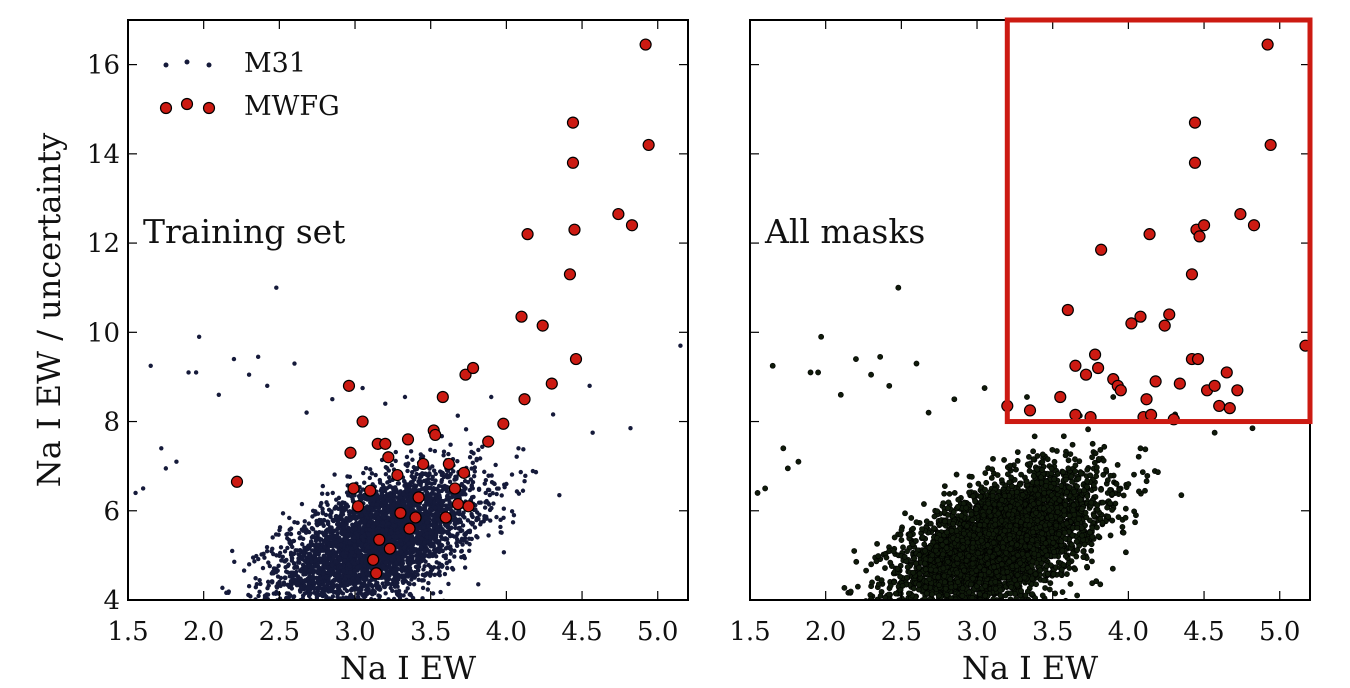 The width and height of the screenshot is (1350, 688). What do you see at coordinates (279, 632) in the screenshot?
I see `x-tick-label: 2.5` at bounding box center [279, 632].